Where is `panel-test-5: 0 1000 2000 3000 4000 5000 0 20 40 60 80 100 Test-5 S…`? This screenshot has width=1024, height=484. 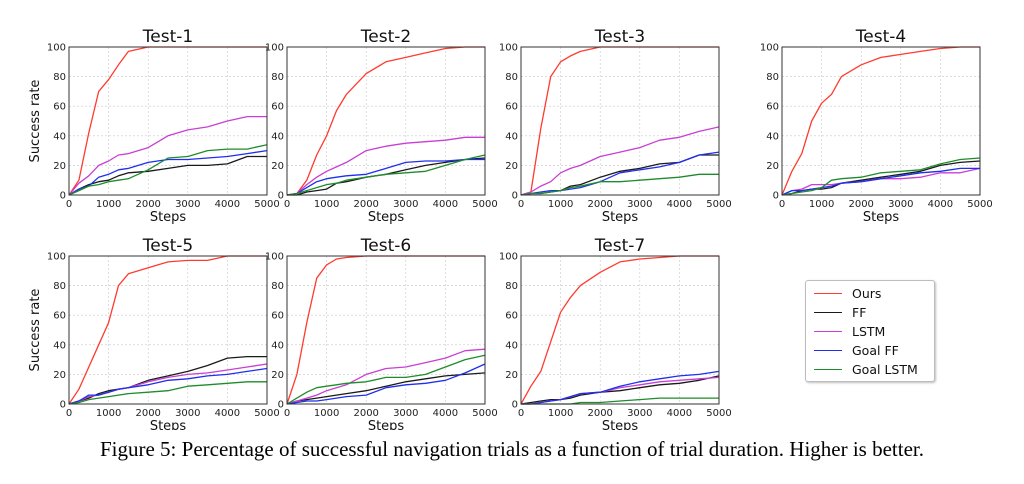
panel-test-5: 0 1000 2000 3000 4000 5000 0 20 40 60 80 100 Test-5 S… is located at coordinates (154, 333).